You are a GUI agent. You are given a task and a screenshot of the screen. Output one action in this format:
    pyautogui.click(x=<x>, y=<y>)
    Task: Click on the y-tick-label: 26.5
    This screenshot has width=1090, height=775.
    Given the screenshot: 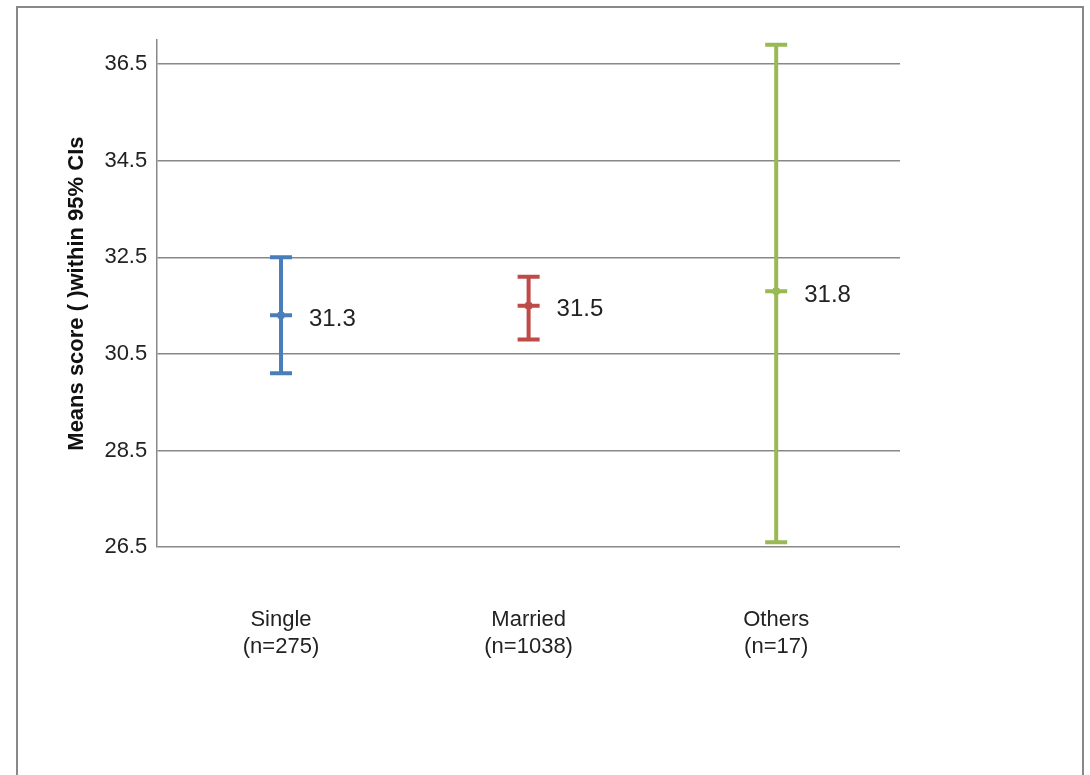 What is the action you would take?
    pyautogui.click(x=126, y=546)
    